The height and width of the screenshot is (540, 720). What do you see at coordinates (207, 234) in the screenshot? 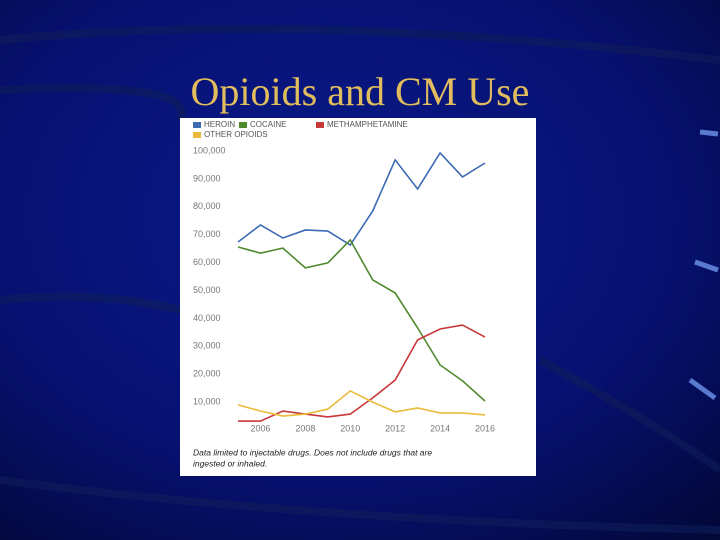
I see `y-tick-label: 70,000` at bounding box center [207, 234].